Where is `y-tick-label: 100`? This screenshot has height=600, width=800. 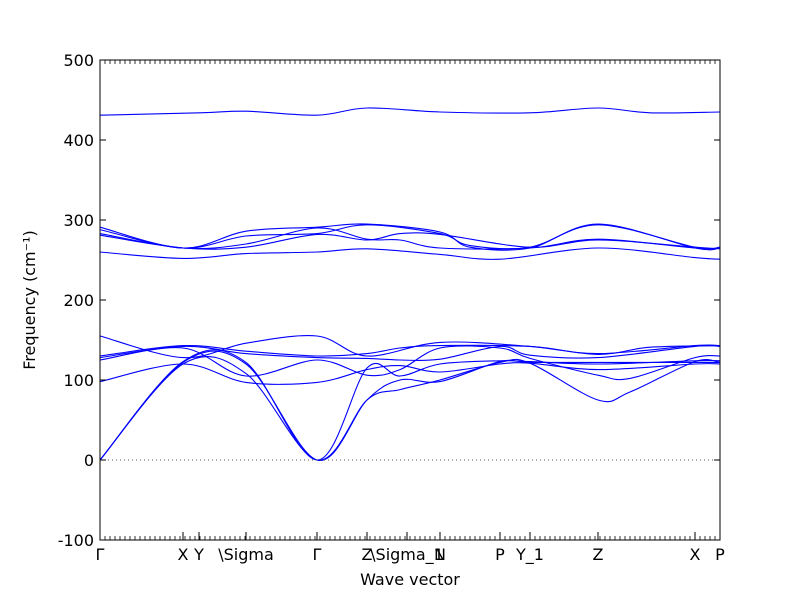 y-tick-label: 100 is located at coordinates (78, 380).